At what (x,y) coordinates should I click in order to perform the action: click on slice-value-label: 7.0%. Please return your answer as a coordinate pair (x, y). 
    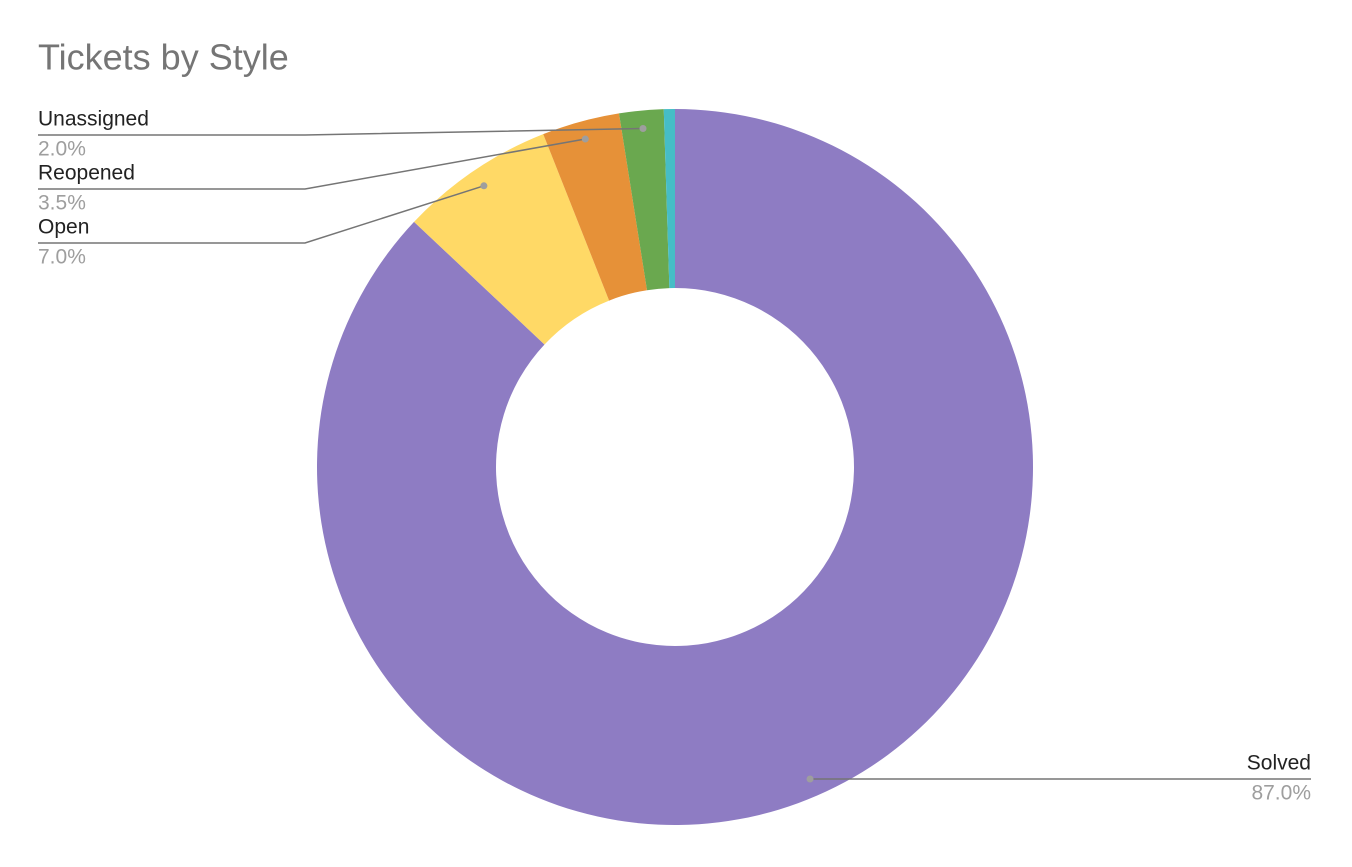
    Looking at the image, I should click on (62, 257).